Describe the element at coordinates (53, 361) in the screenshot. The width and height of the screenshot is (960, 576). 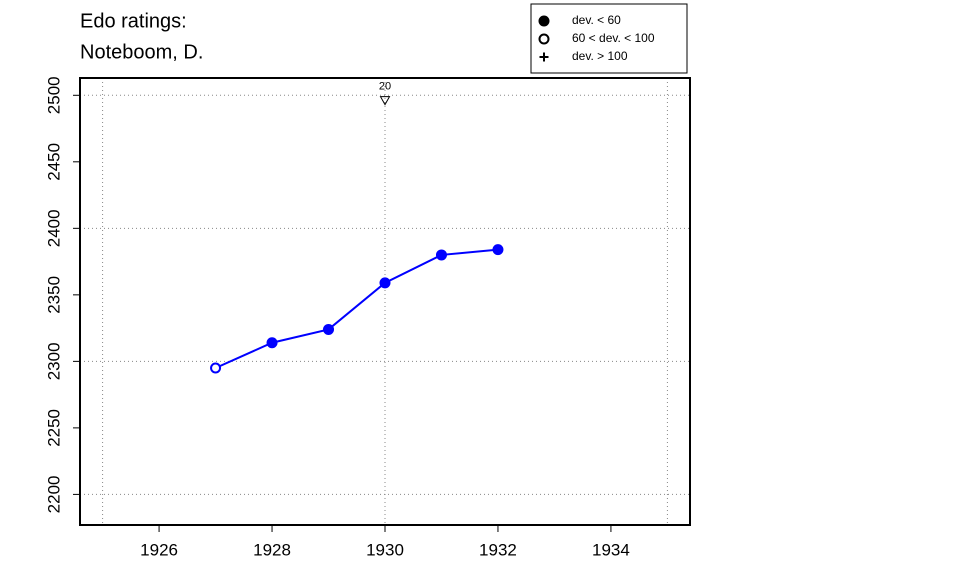
I see `y-tick-label: 2300` at that location.